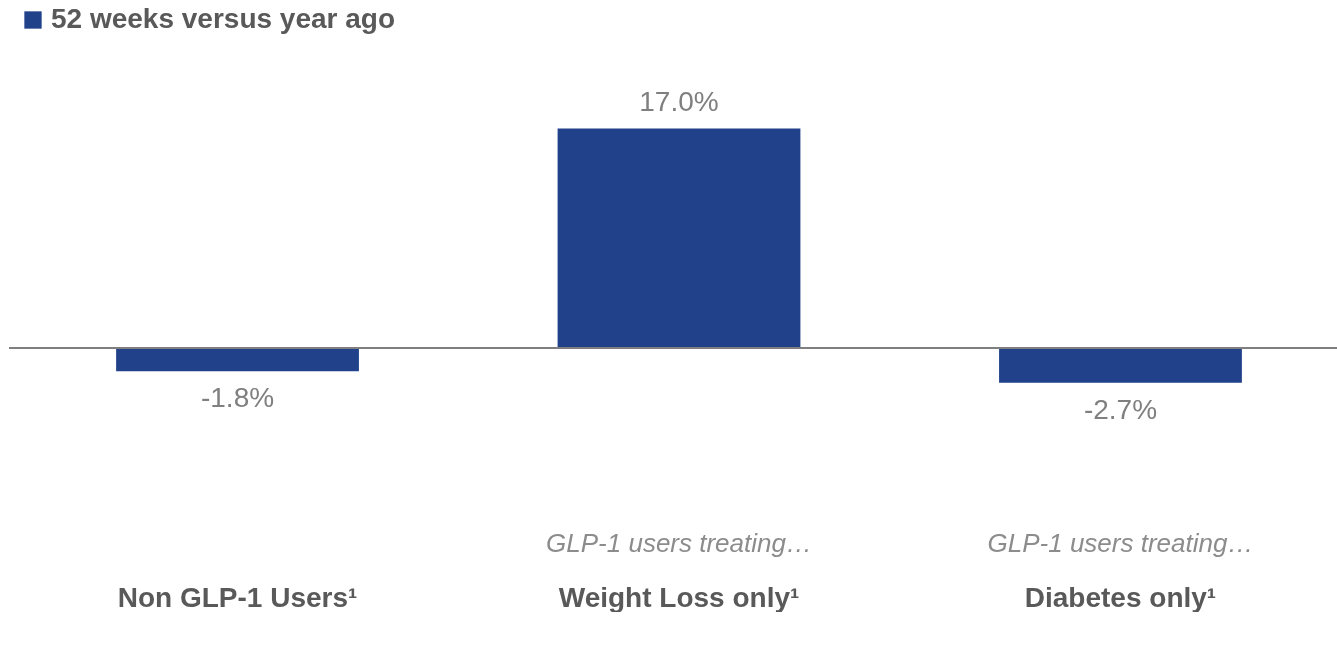 The height and width of the screenshot is (659, 1337). Describe the element at coordinates (1120, 597) in the screenshot. I see `x-tick-label: Diabetes only¹` at that location.